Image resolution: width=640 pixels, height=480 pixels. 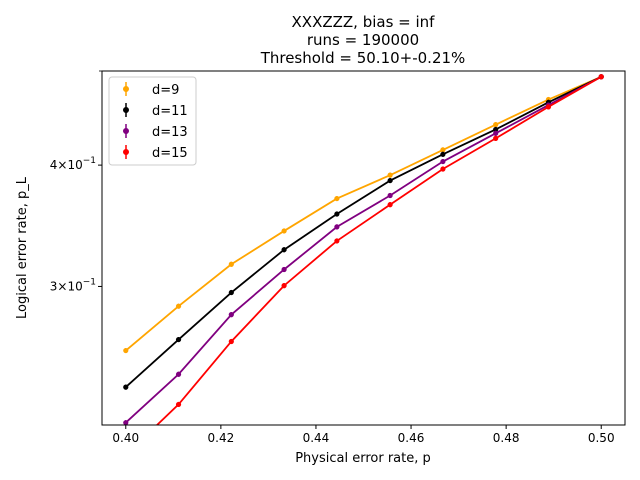 I want to click on legend-item-d=11: d=11, so click(x=155, y=111).